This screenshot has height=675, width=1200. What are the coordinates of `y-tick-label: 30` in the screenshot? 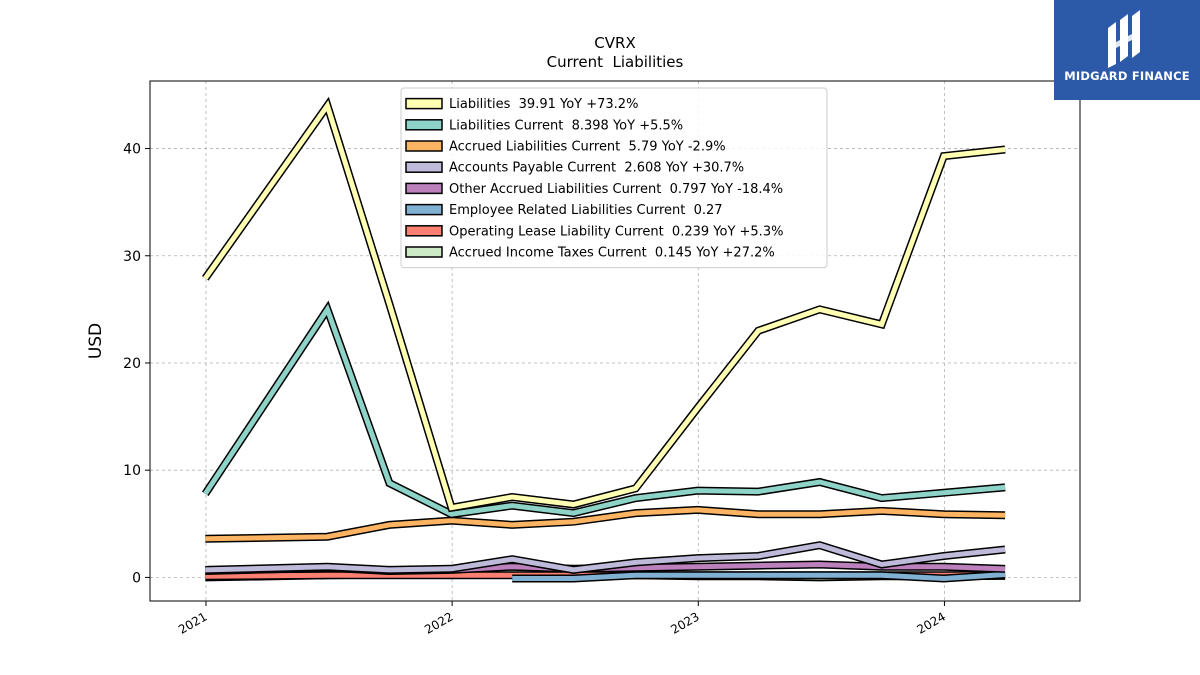 It's located at (132, 257).